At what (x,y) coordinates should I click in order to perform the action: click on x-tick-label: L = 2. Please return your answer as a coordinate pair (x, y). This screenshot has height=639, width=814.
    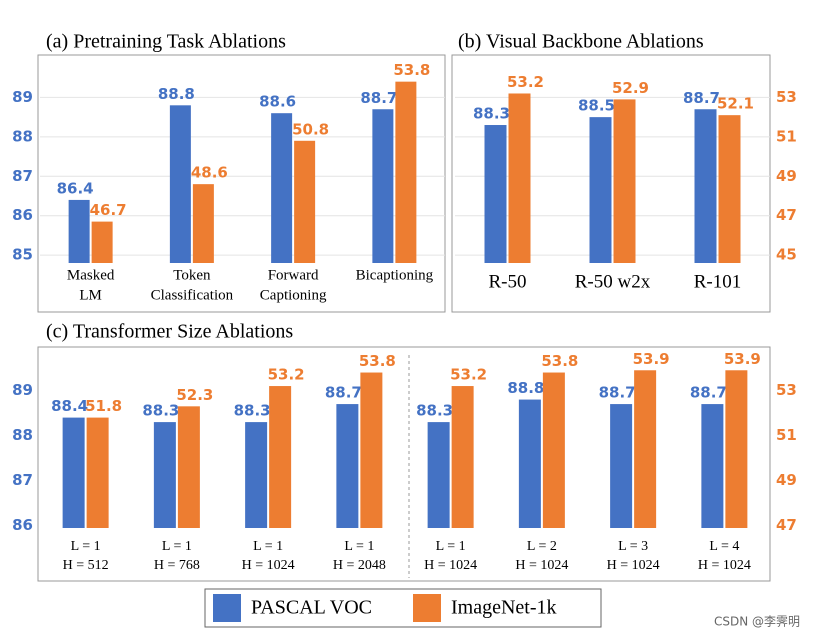
    Looking at the image, I should click on (542, 546).